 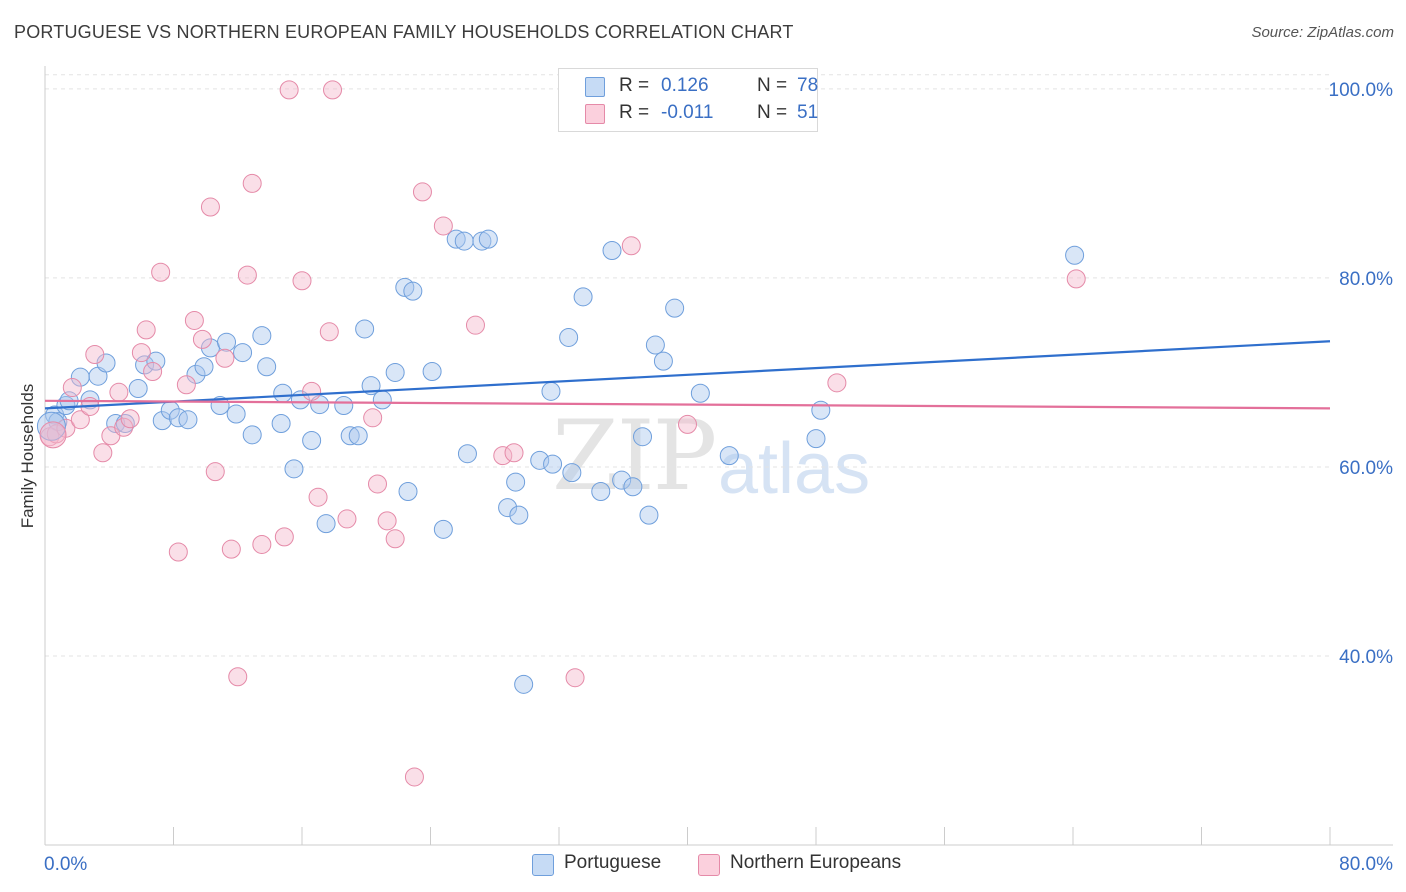 I want to click on portuguese-swatch, so click(x=595, y=87).